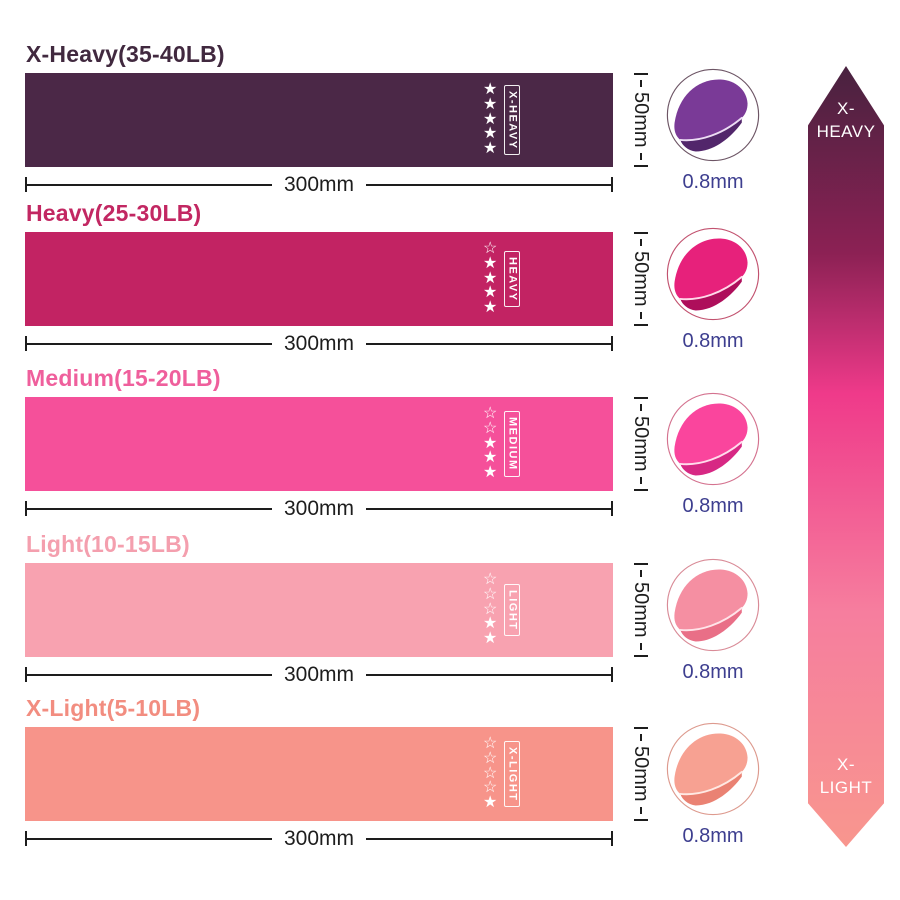 This screenshot has width=900, height=900. What do you see at coordinates (846, 777) in the screenshot?
I see `scale-arrow-bottom-label: X- LIGHT` at bounding box center [846, 777].